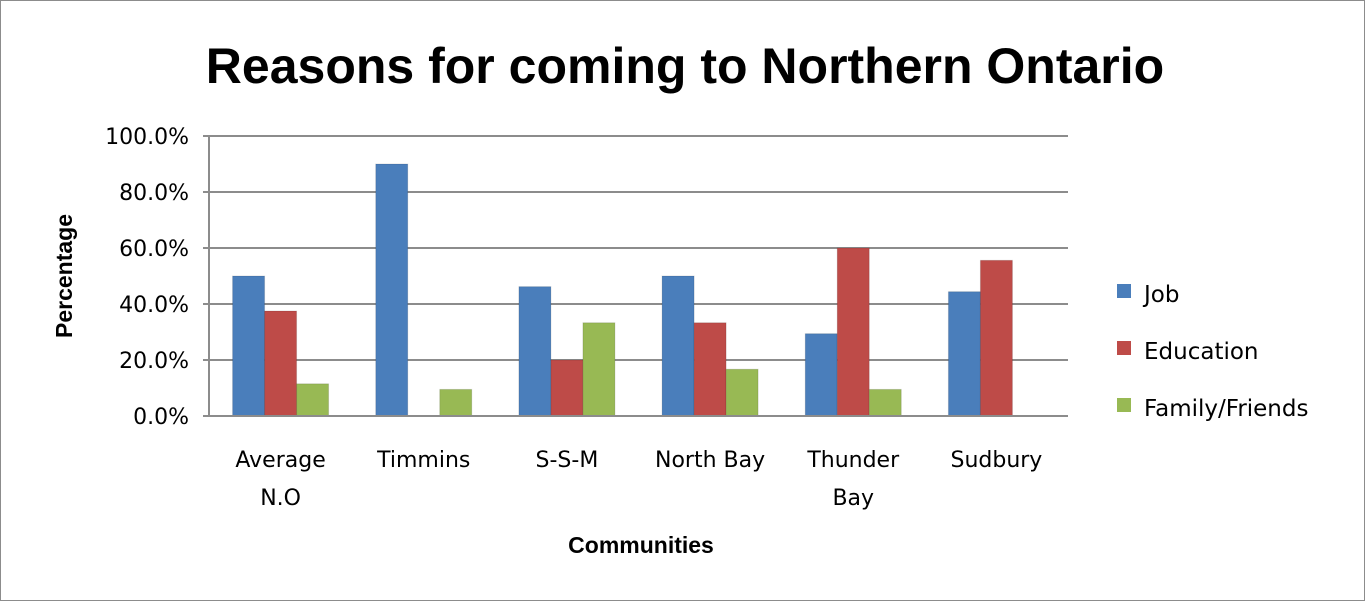 The width and height of the screenshot is (1365, 602). What do you see at coordinates (161, 417) in the screenshot?
I see `y-tick-label: 0.0%` at bounding box center [161, 417].